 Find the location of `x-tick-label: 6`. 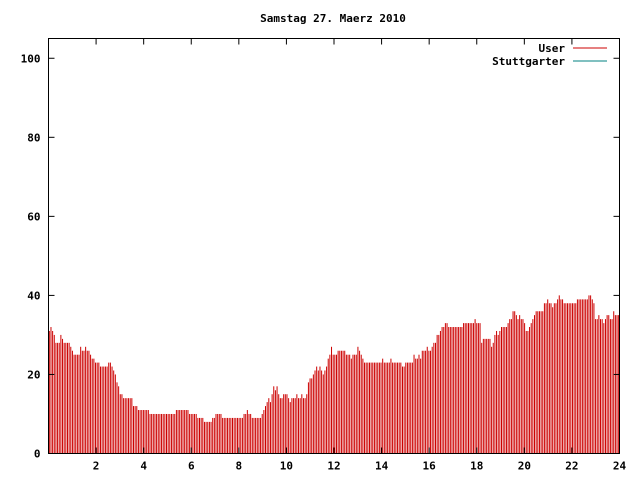

x-tick-label: 6 is located at coordinates (191, 466).